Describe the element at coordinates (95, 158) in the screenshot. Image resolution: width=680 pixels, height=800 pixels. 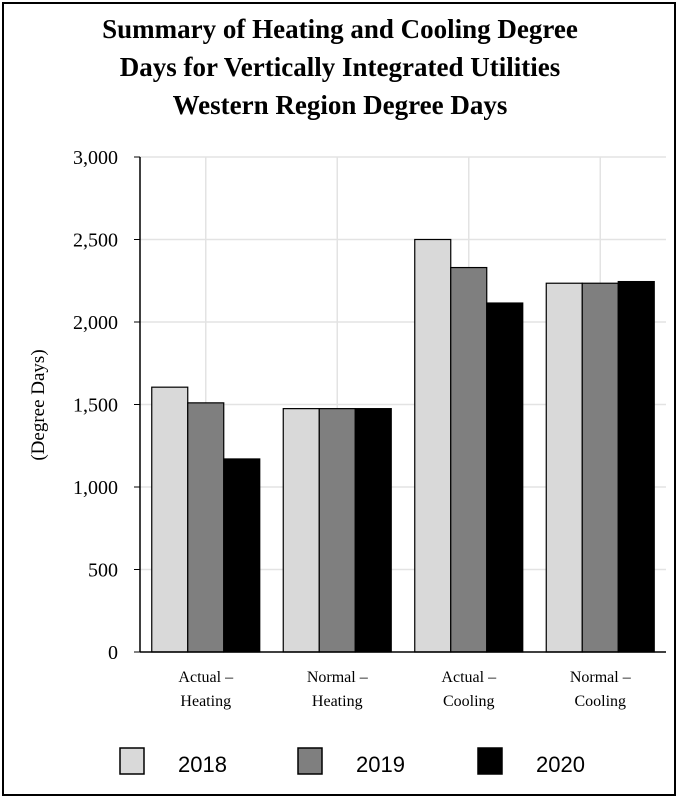
I see `y-tick-label: 3,000` at that location.